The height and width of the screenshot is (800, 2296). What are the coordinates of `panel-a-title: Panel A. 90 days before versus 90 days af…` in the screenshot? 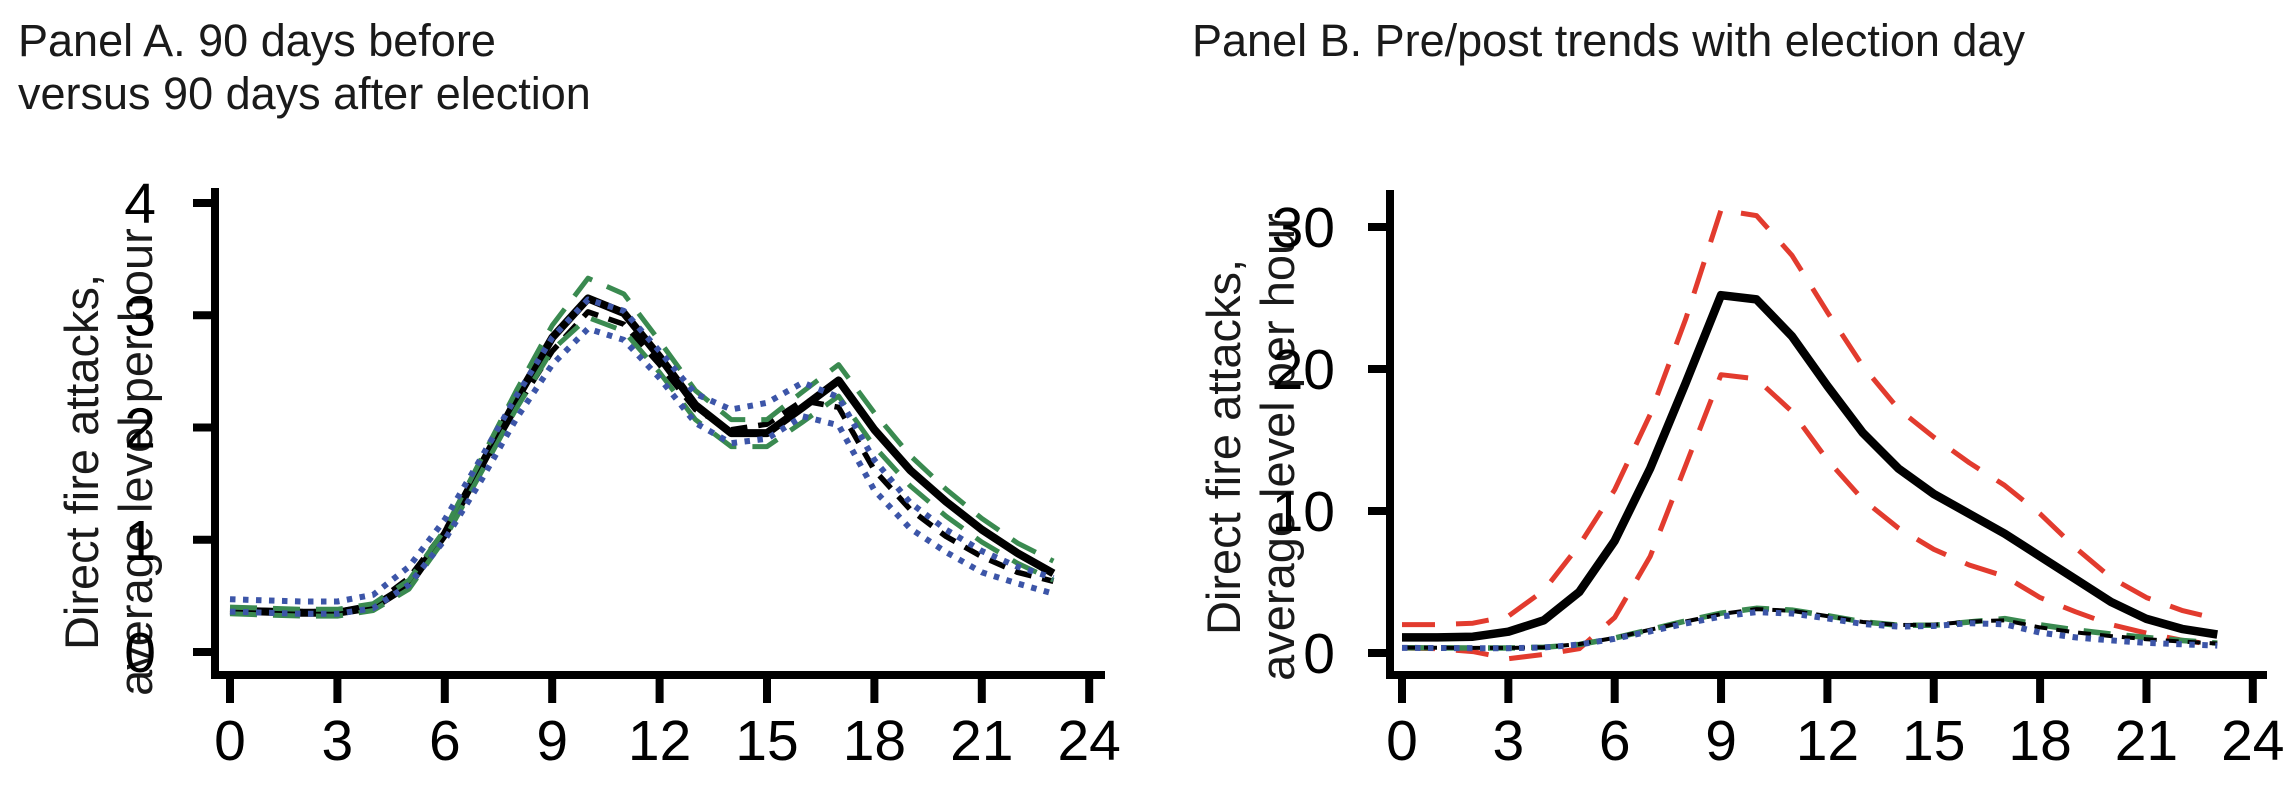 It's located at (304, 67).